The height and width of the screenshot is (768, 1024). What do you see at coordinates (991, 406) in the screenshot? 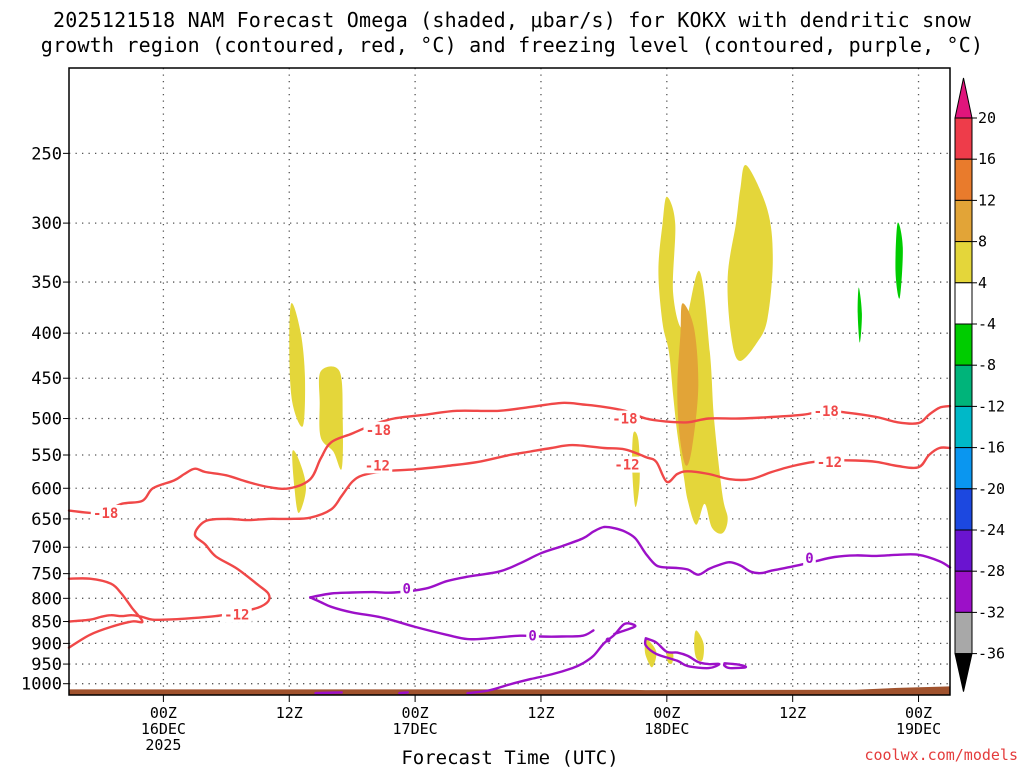
I see `colorbar-label: -12` at bounding box center [991, 406].